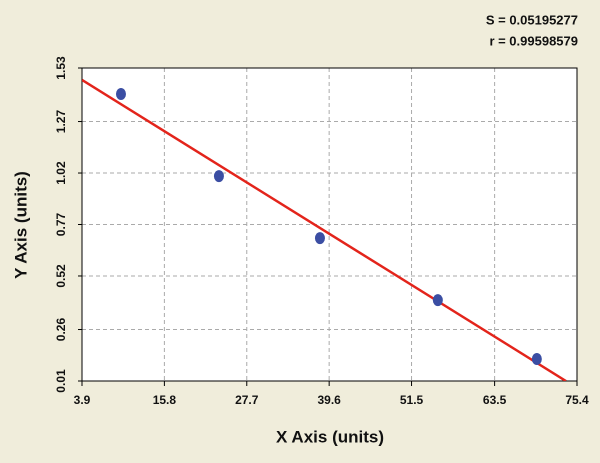 This screenshot has width=600, height=463. I want to click on y-tick-label: 1.27, so click(61, 122).